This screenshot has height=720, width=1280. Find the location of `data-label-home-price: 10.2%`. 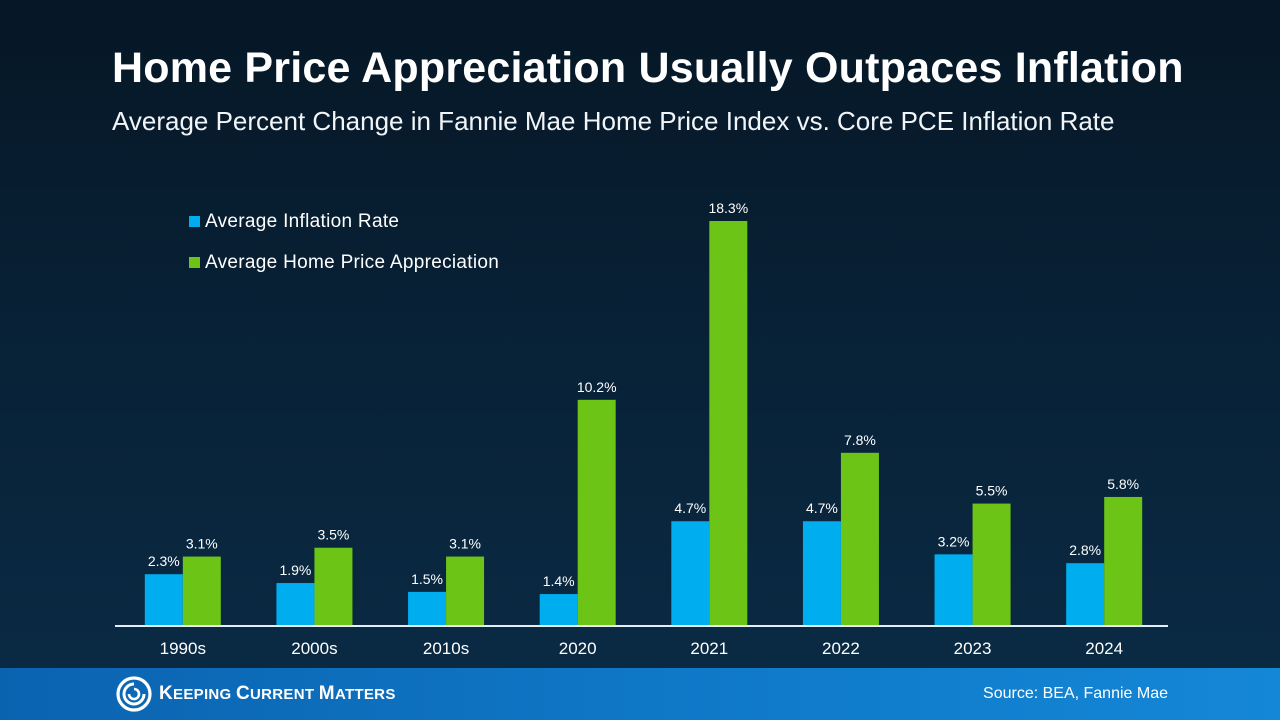

data-label-home-price: 10.2% is located at coordinates (597, 387).